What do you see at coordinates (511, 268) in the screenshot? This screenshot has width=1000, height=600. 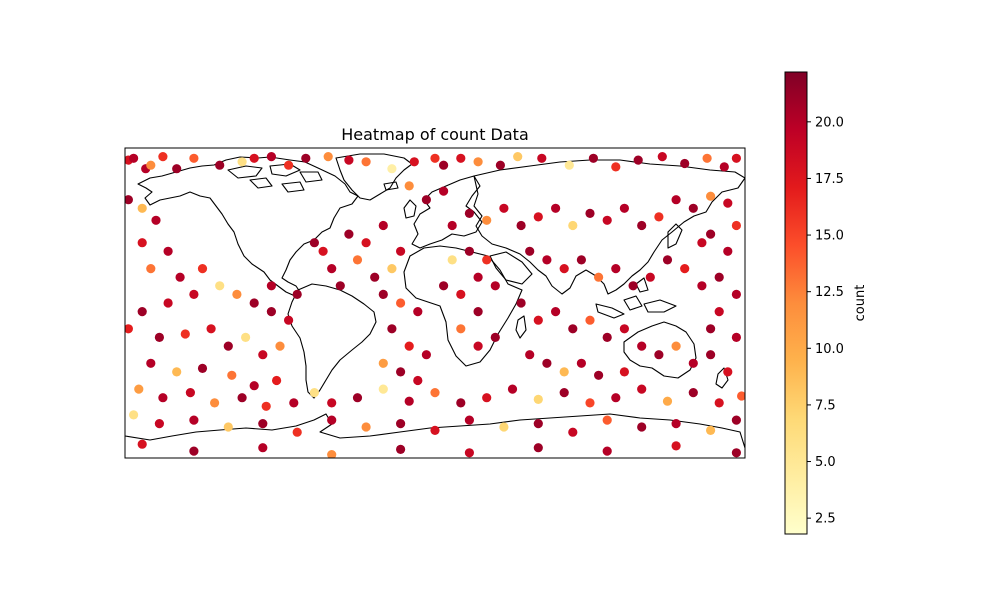 I see `coastline-arabia` at bounding box center [511, 268].